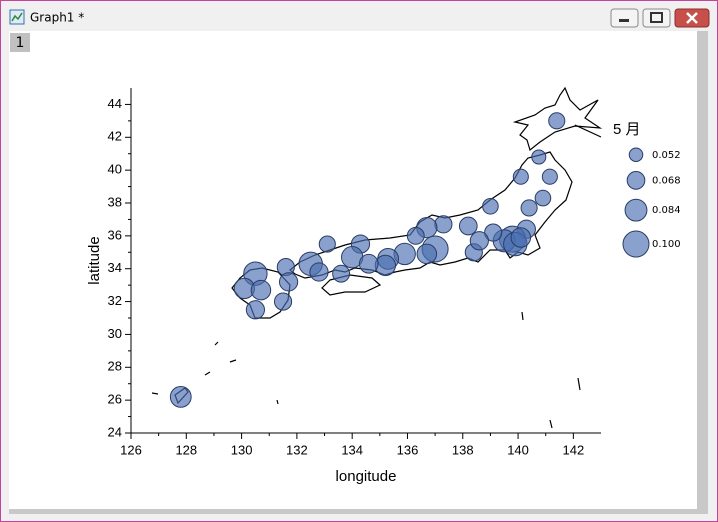 The width and height of the screenshot is (718, 522). What do you see at coordinates (115, 201) in the screenshot?
I see `y-tick-label: 38` at bounding box center [115, 201].